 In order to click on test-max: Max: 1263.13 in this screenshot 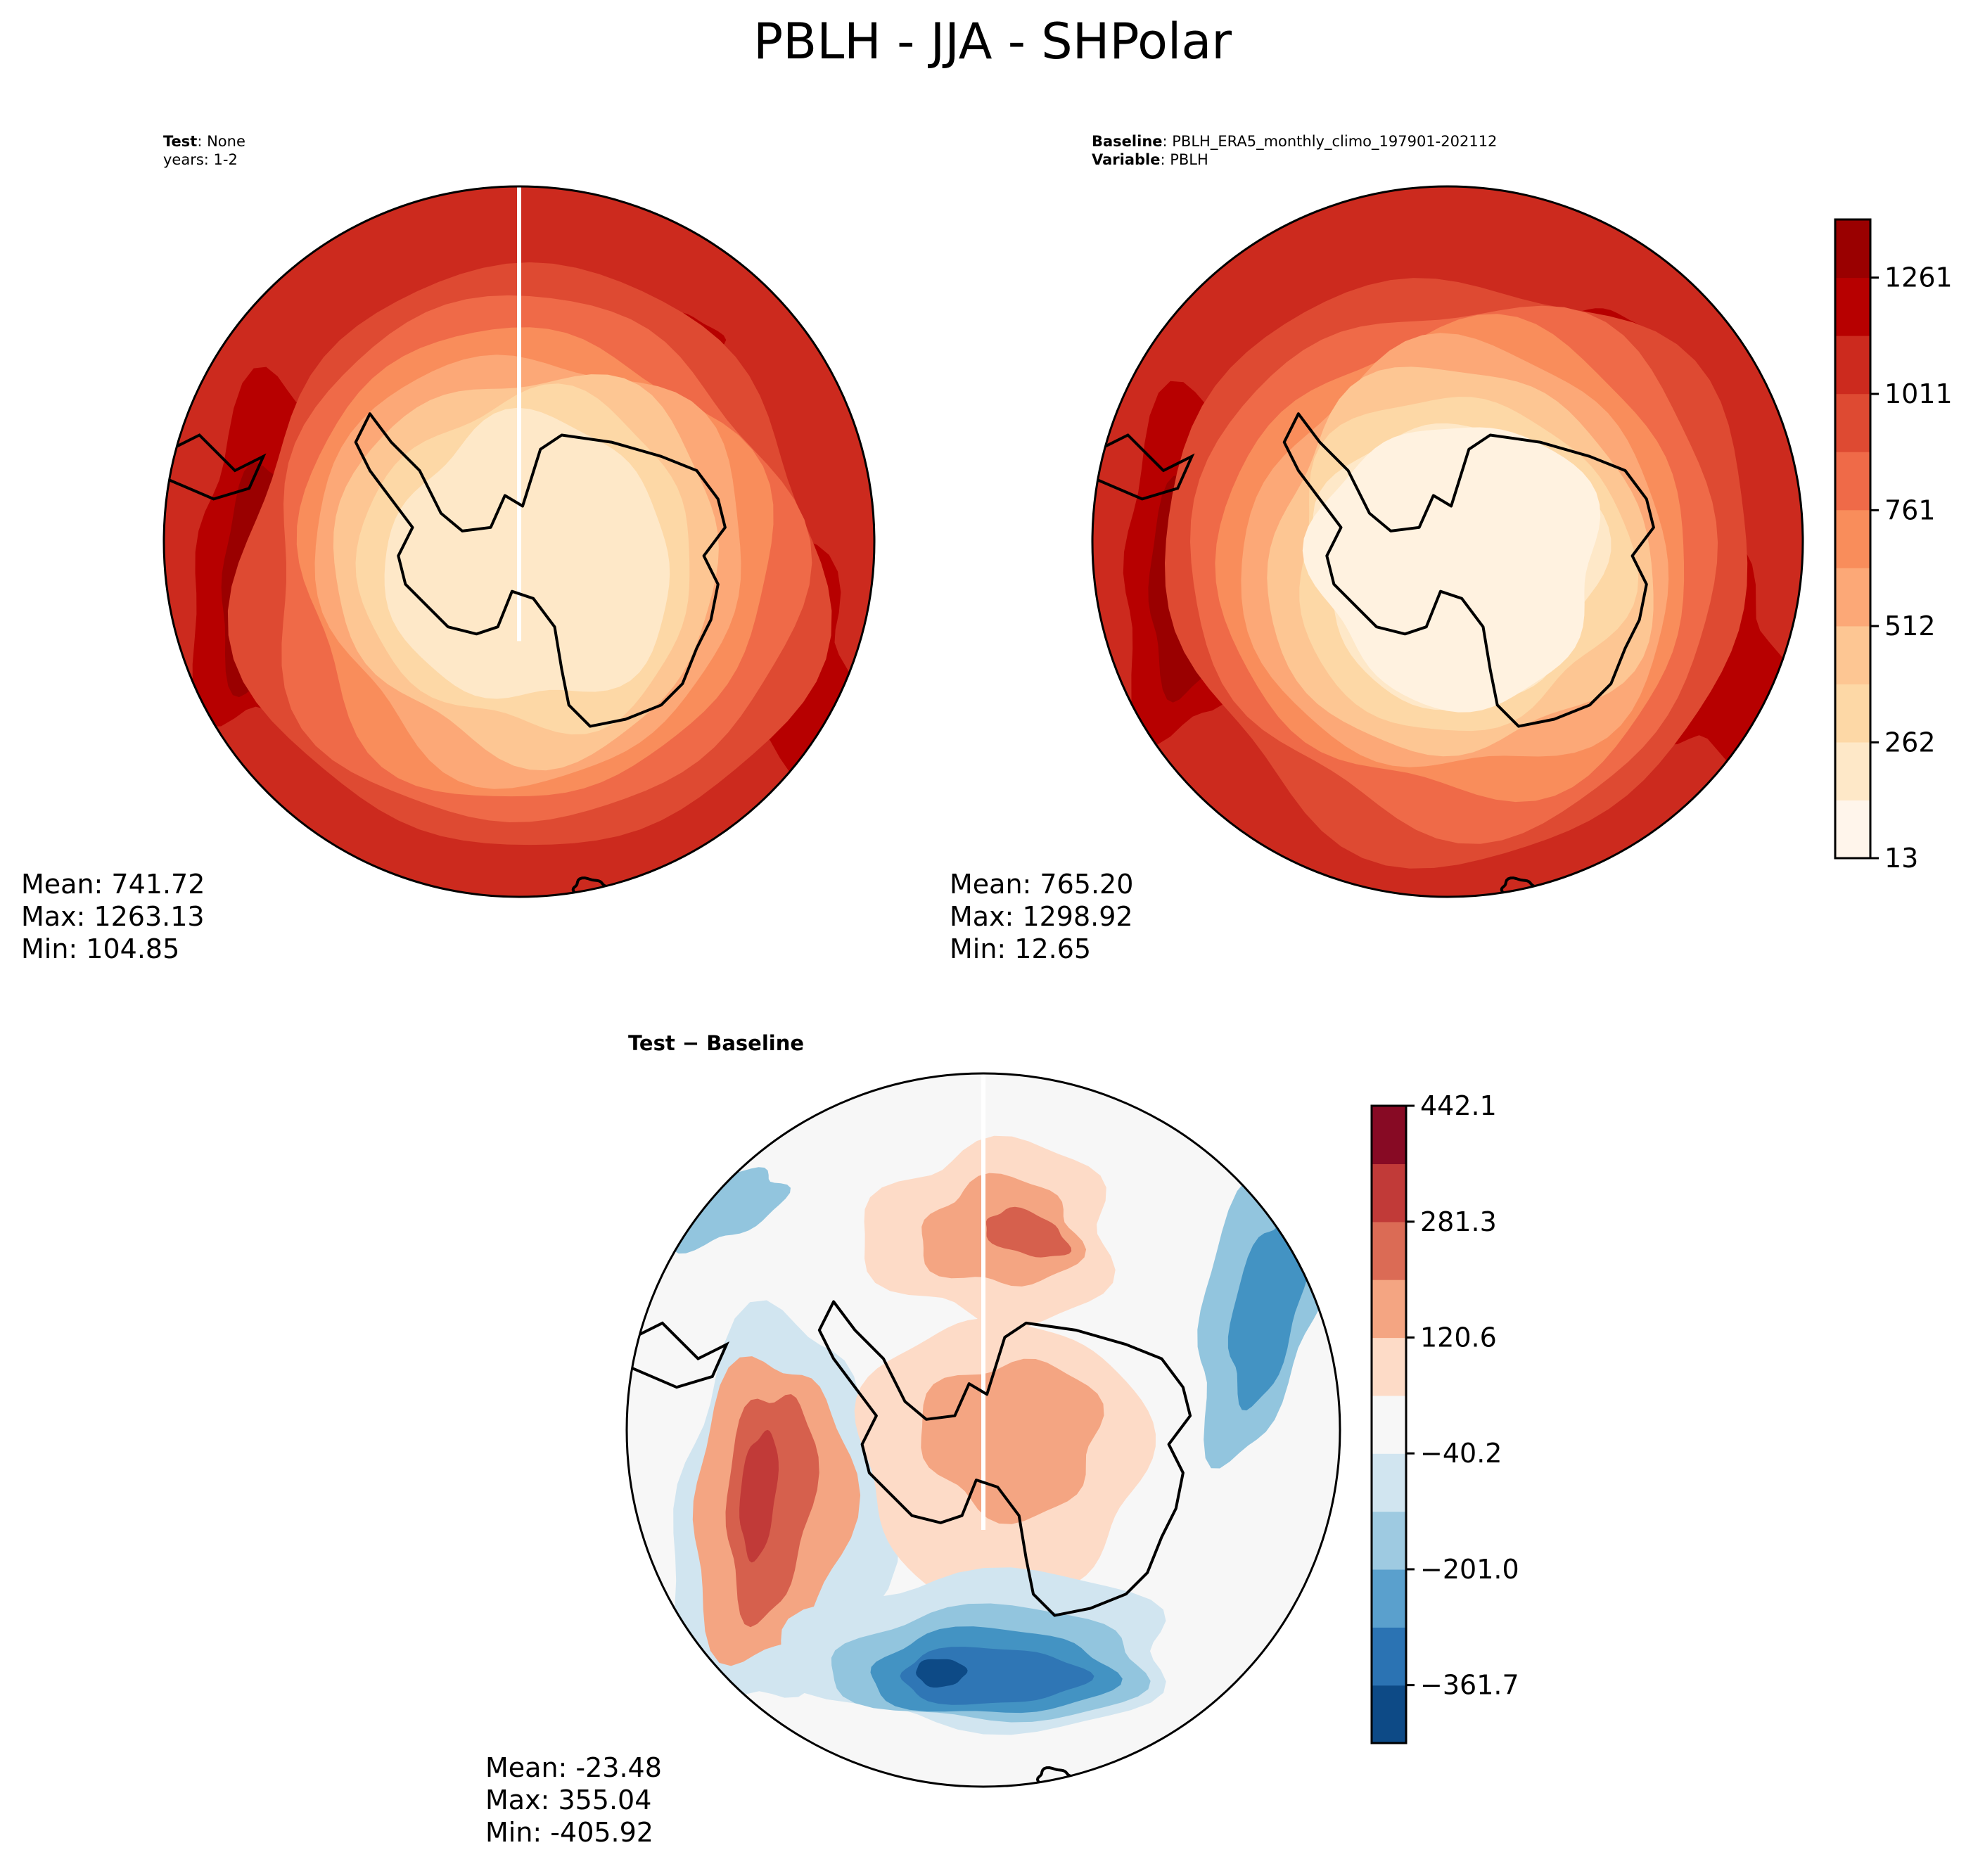, I will do `click(113, 916)`.